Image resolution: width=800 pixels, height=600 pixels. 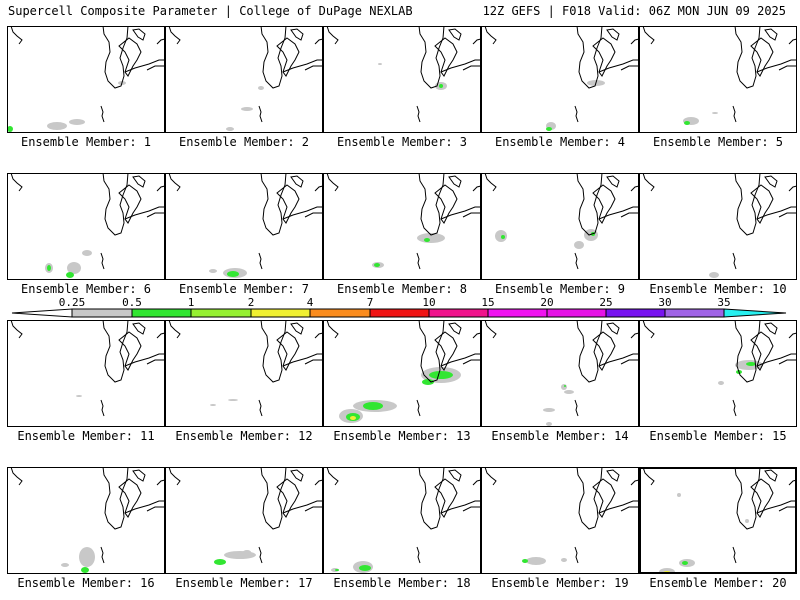 What do you see at coordinates (560, 436) in the screenshot?
I see `ensemble-member-label: Ensemble Member: 14` at bounding box center [560, 436].